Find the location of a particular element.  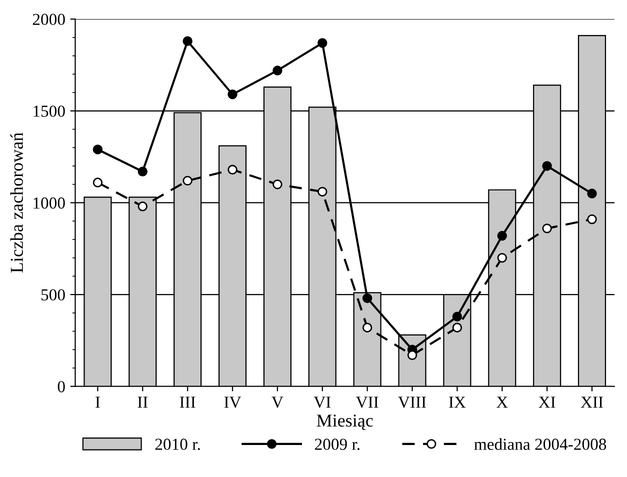

y-tick-label: 1500 is located at coordinates (49, 111).